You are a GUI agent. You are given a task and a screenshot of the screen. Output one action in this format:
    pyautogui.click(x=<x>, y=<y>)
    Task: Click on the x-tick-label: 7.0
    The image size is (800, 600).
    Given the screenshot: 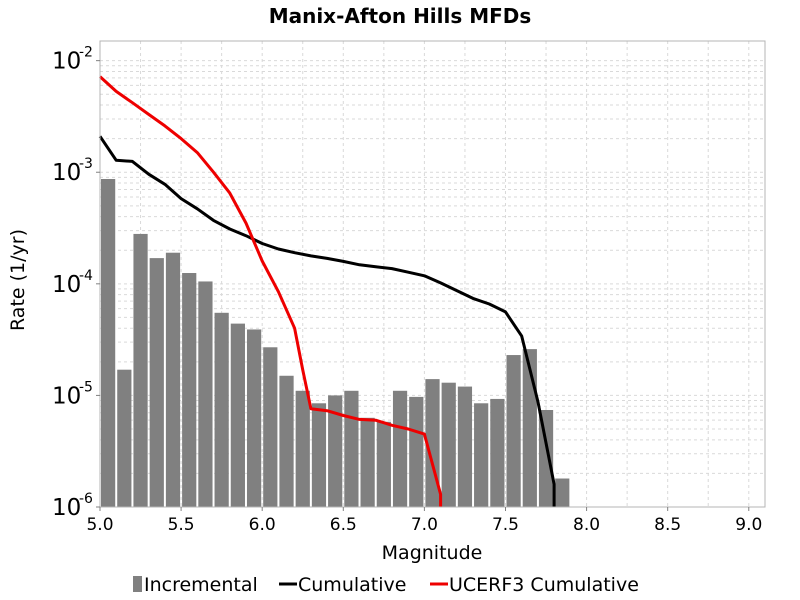 What is the action you would take?
    pyautogui.click(x=424, y=525)
    